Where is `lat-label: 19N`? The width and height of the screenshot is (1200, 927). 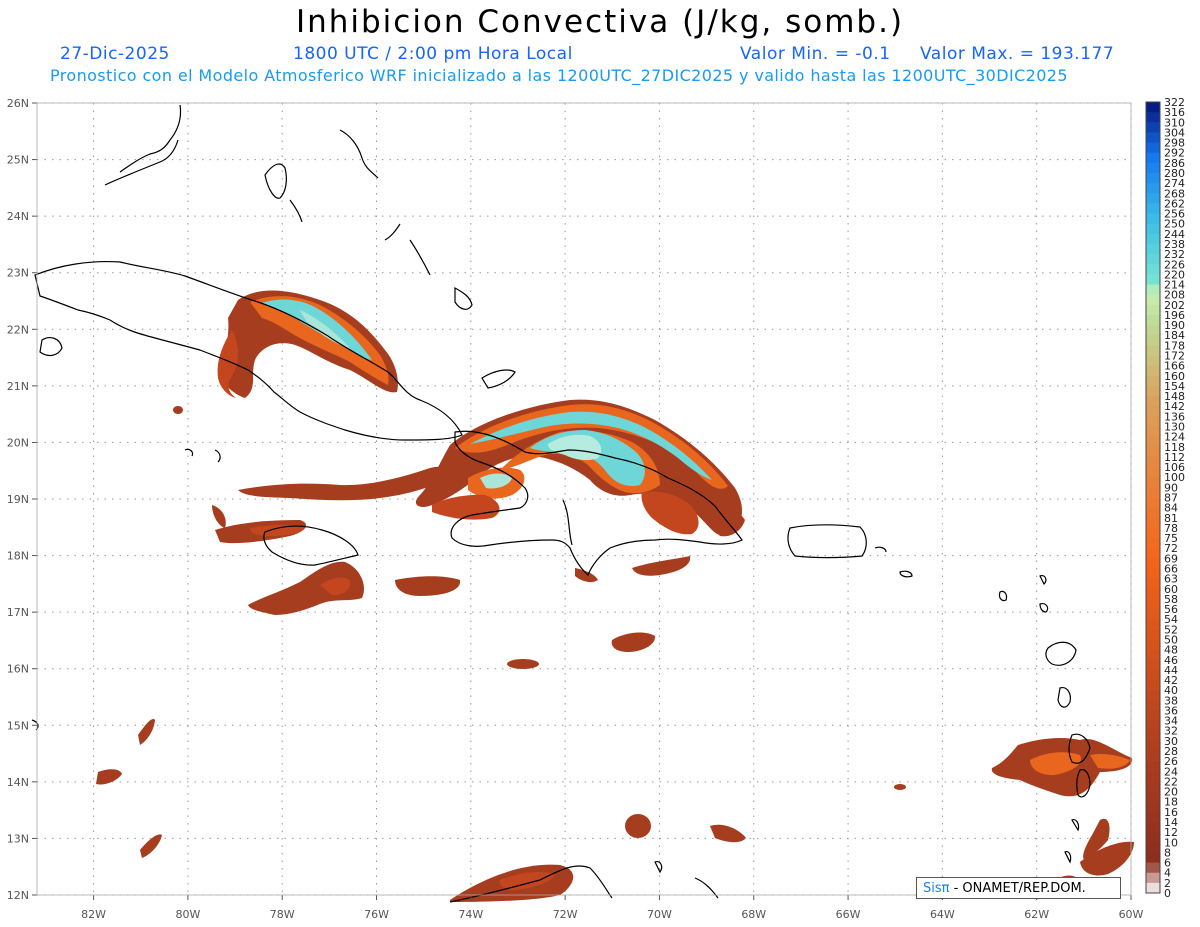
lat-label: 19N is located at coordinates (18, 499).